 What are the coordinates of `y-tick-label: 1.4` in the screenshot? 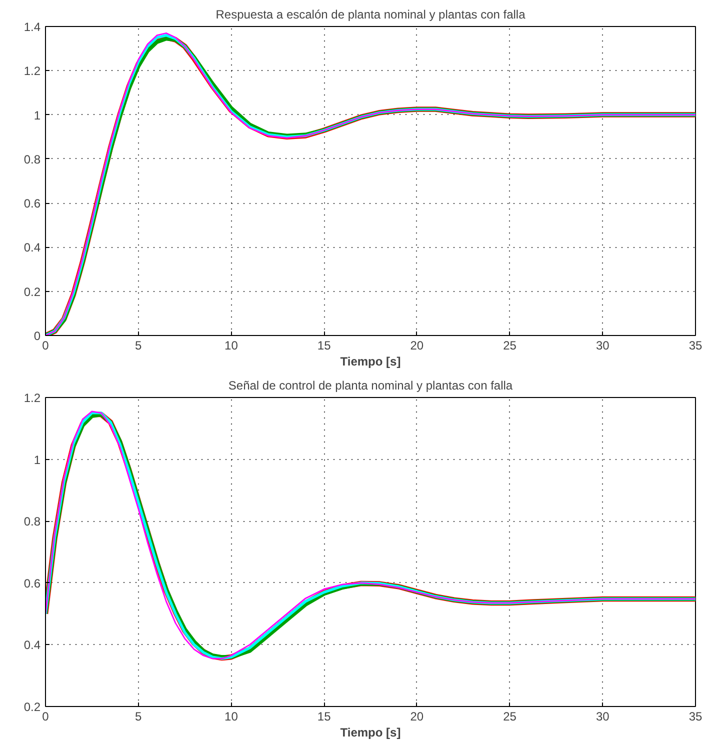 It's located at (32, 27).